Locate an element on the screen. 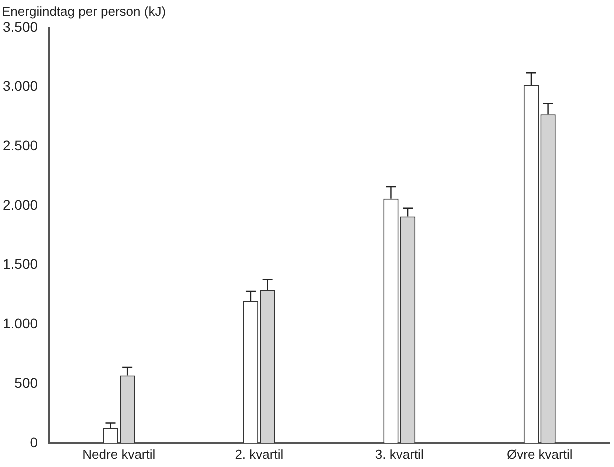  x-tick-label: Nedre kvartil is located at coordinates (119, 454).